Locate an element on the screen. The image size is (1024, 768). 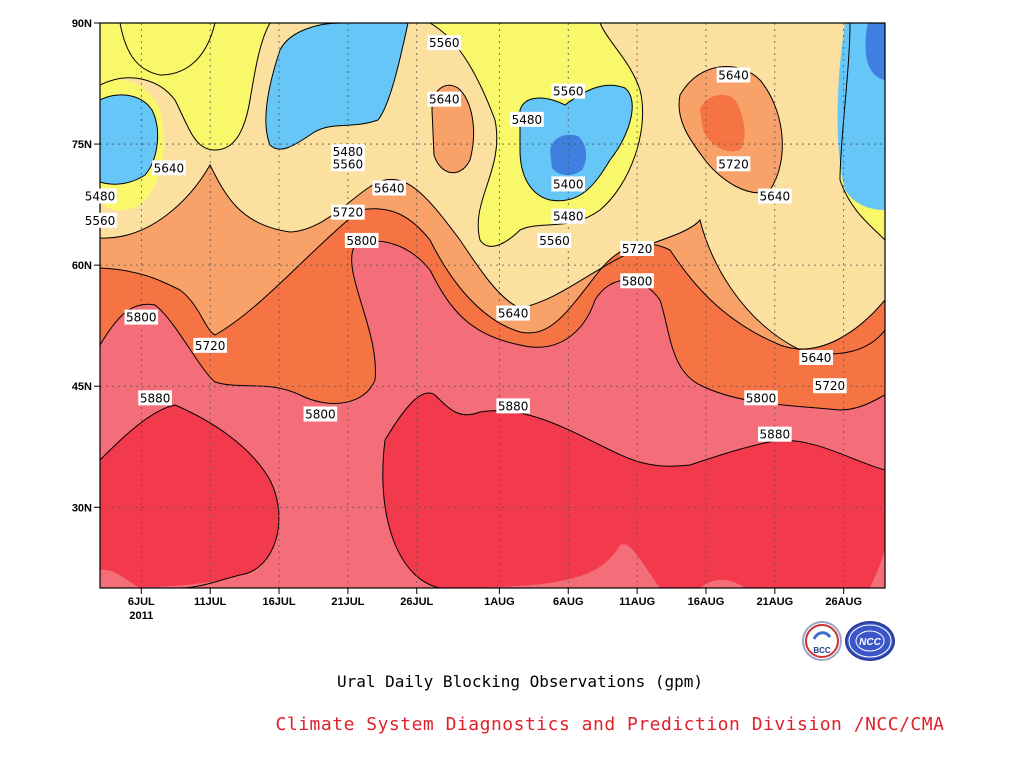
band-5800-bottom-a is located at coordinates (120, 578).